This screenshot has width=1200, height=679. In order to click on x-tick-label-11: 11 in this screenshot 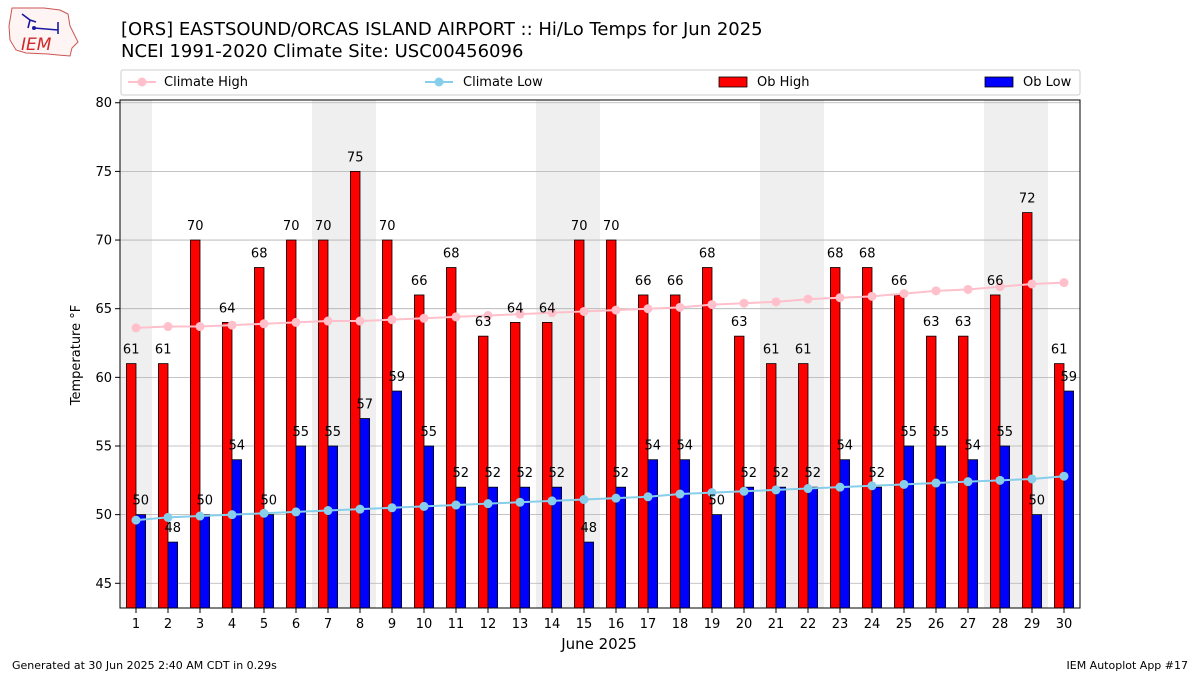, I will do `click(456, 624)`.